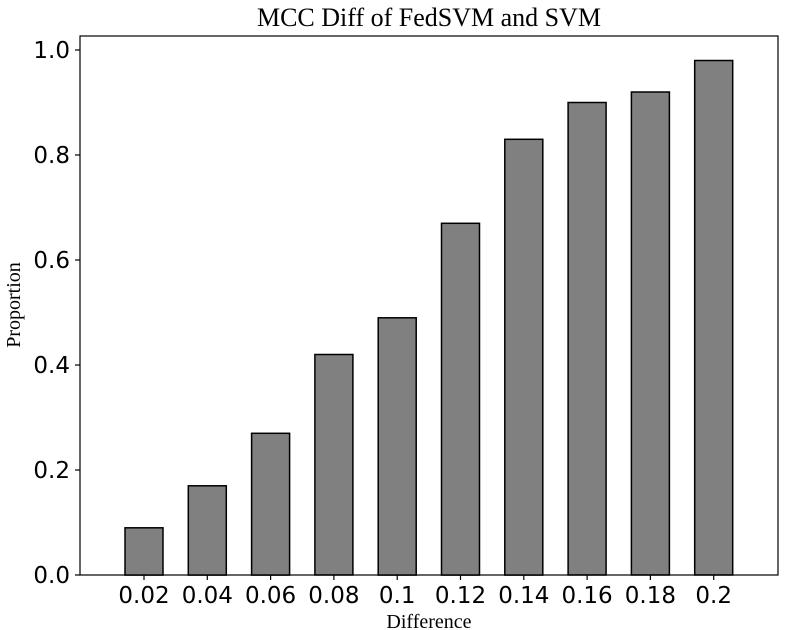  I want to click on x-tick-label: 0.08, so click(333, 596).